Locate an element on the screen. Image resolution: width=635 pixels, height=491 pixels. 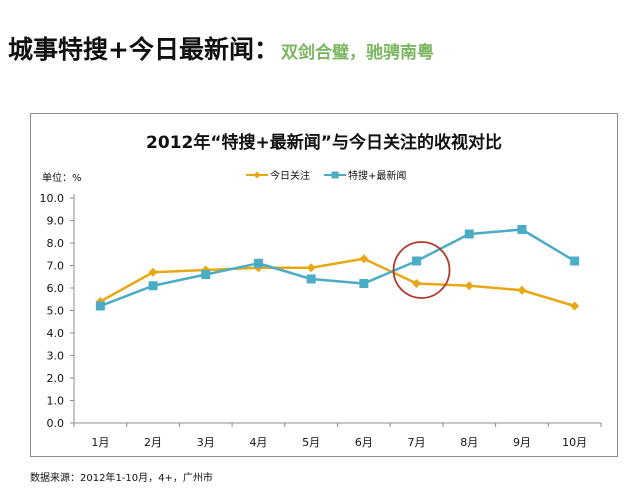
y-tick-label: 6.0 is located at coordinates (56, 288).